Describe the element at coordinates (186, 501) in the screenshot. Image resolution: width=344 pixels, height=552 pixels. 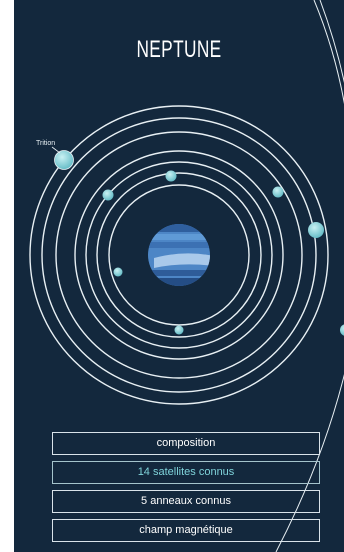
I see `menu-button-rings: 5 anneaux connus` at that location.